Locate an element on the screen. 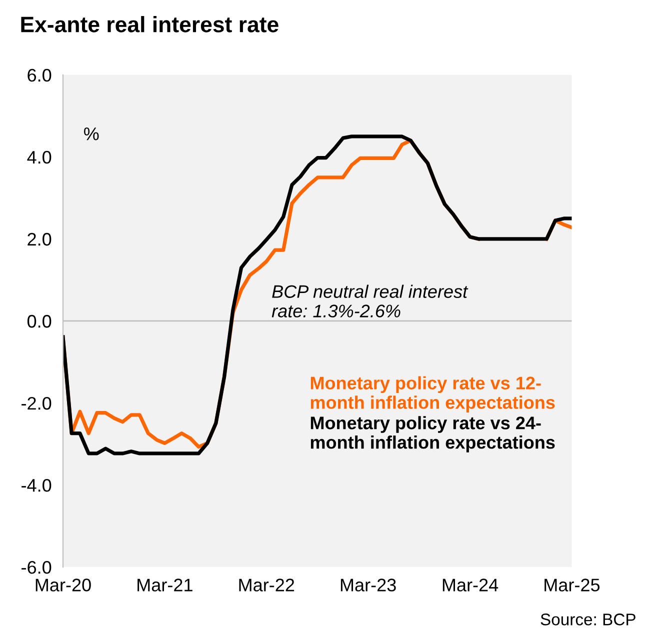  x-tick-label: Mar-22 is located at coordinates (266, 585).